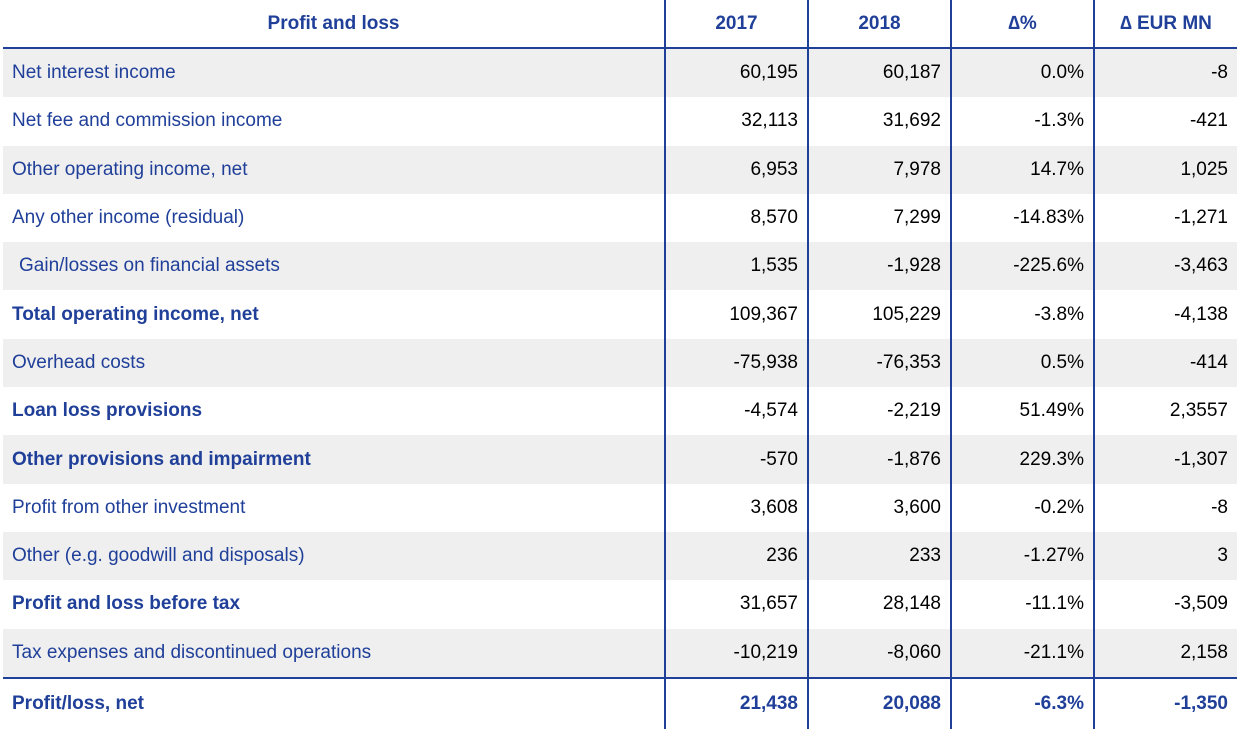 Image resolution: width=1240 pixels, height=734 pixels. I want to click on row-label: Gain/losses on financial assets, so click(334, 266).